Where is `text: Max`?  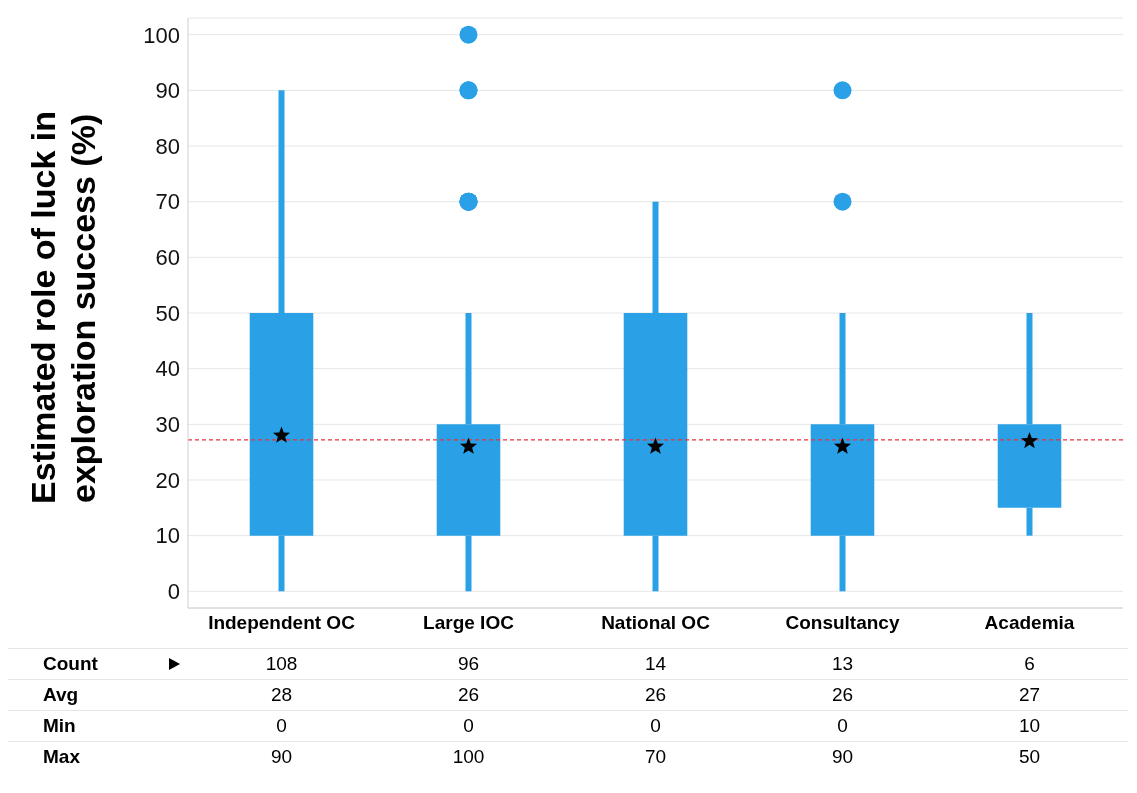 text: Max is located at coordinates (61, 757).